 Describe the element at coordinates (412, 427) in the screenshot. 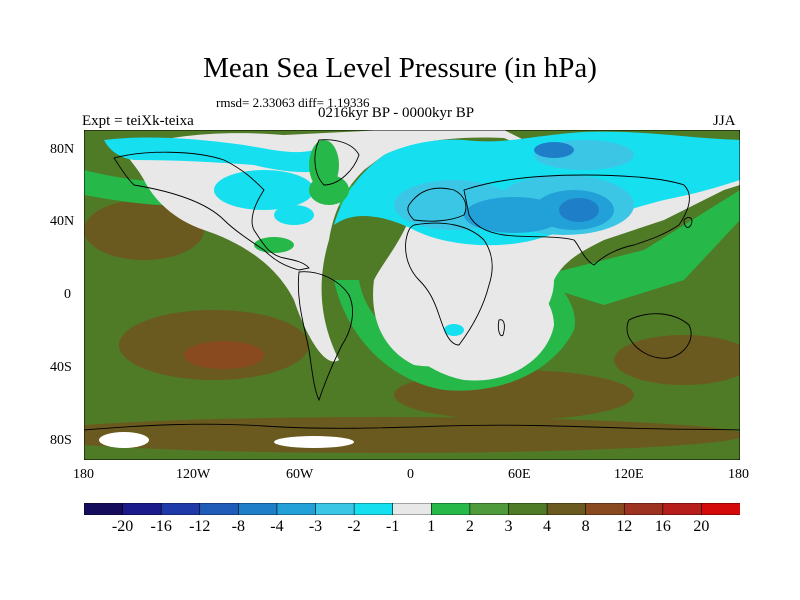

I see `coast-antarctica` at that location.